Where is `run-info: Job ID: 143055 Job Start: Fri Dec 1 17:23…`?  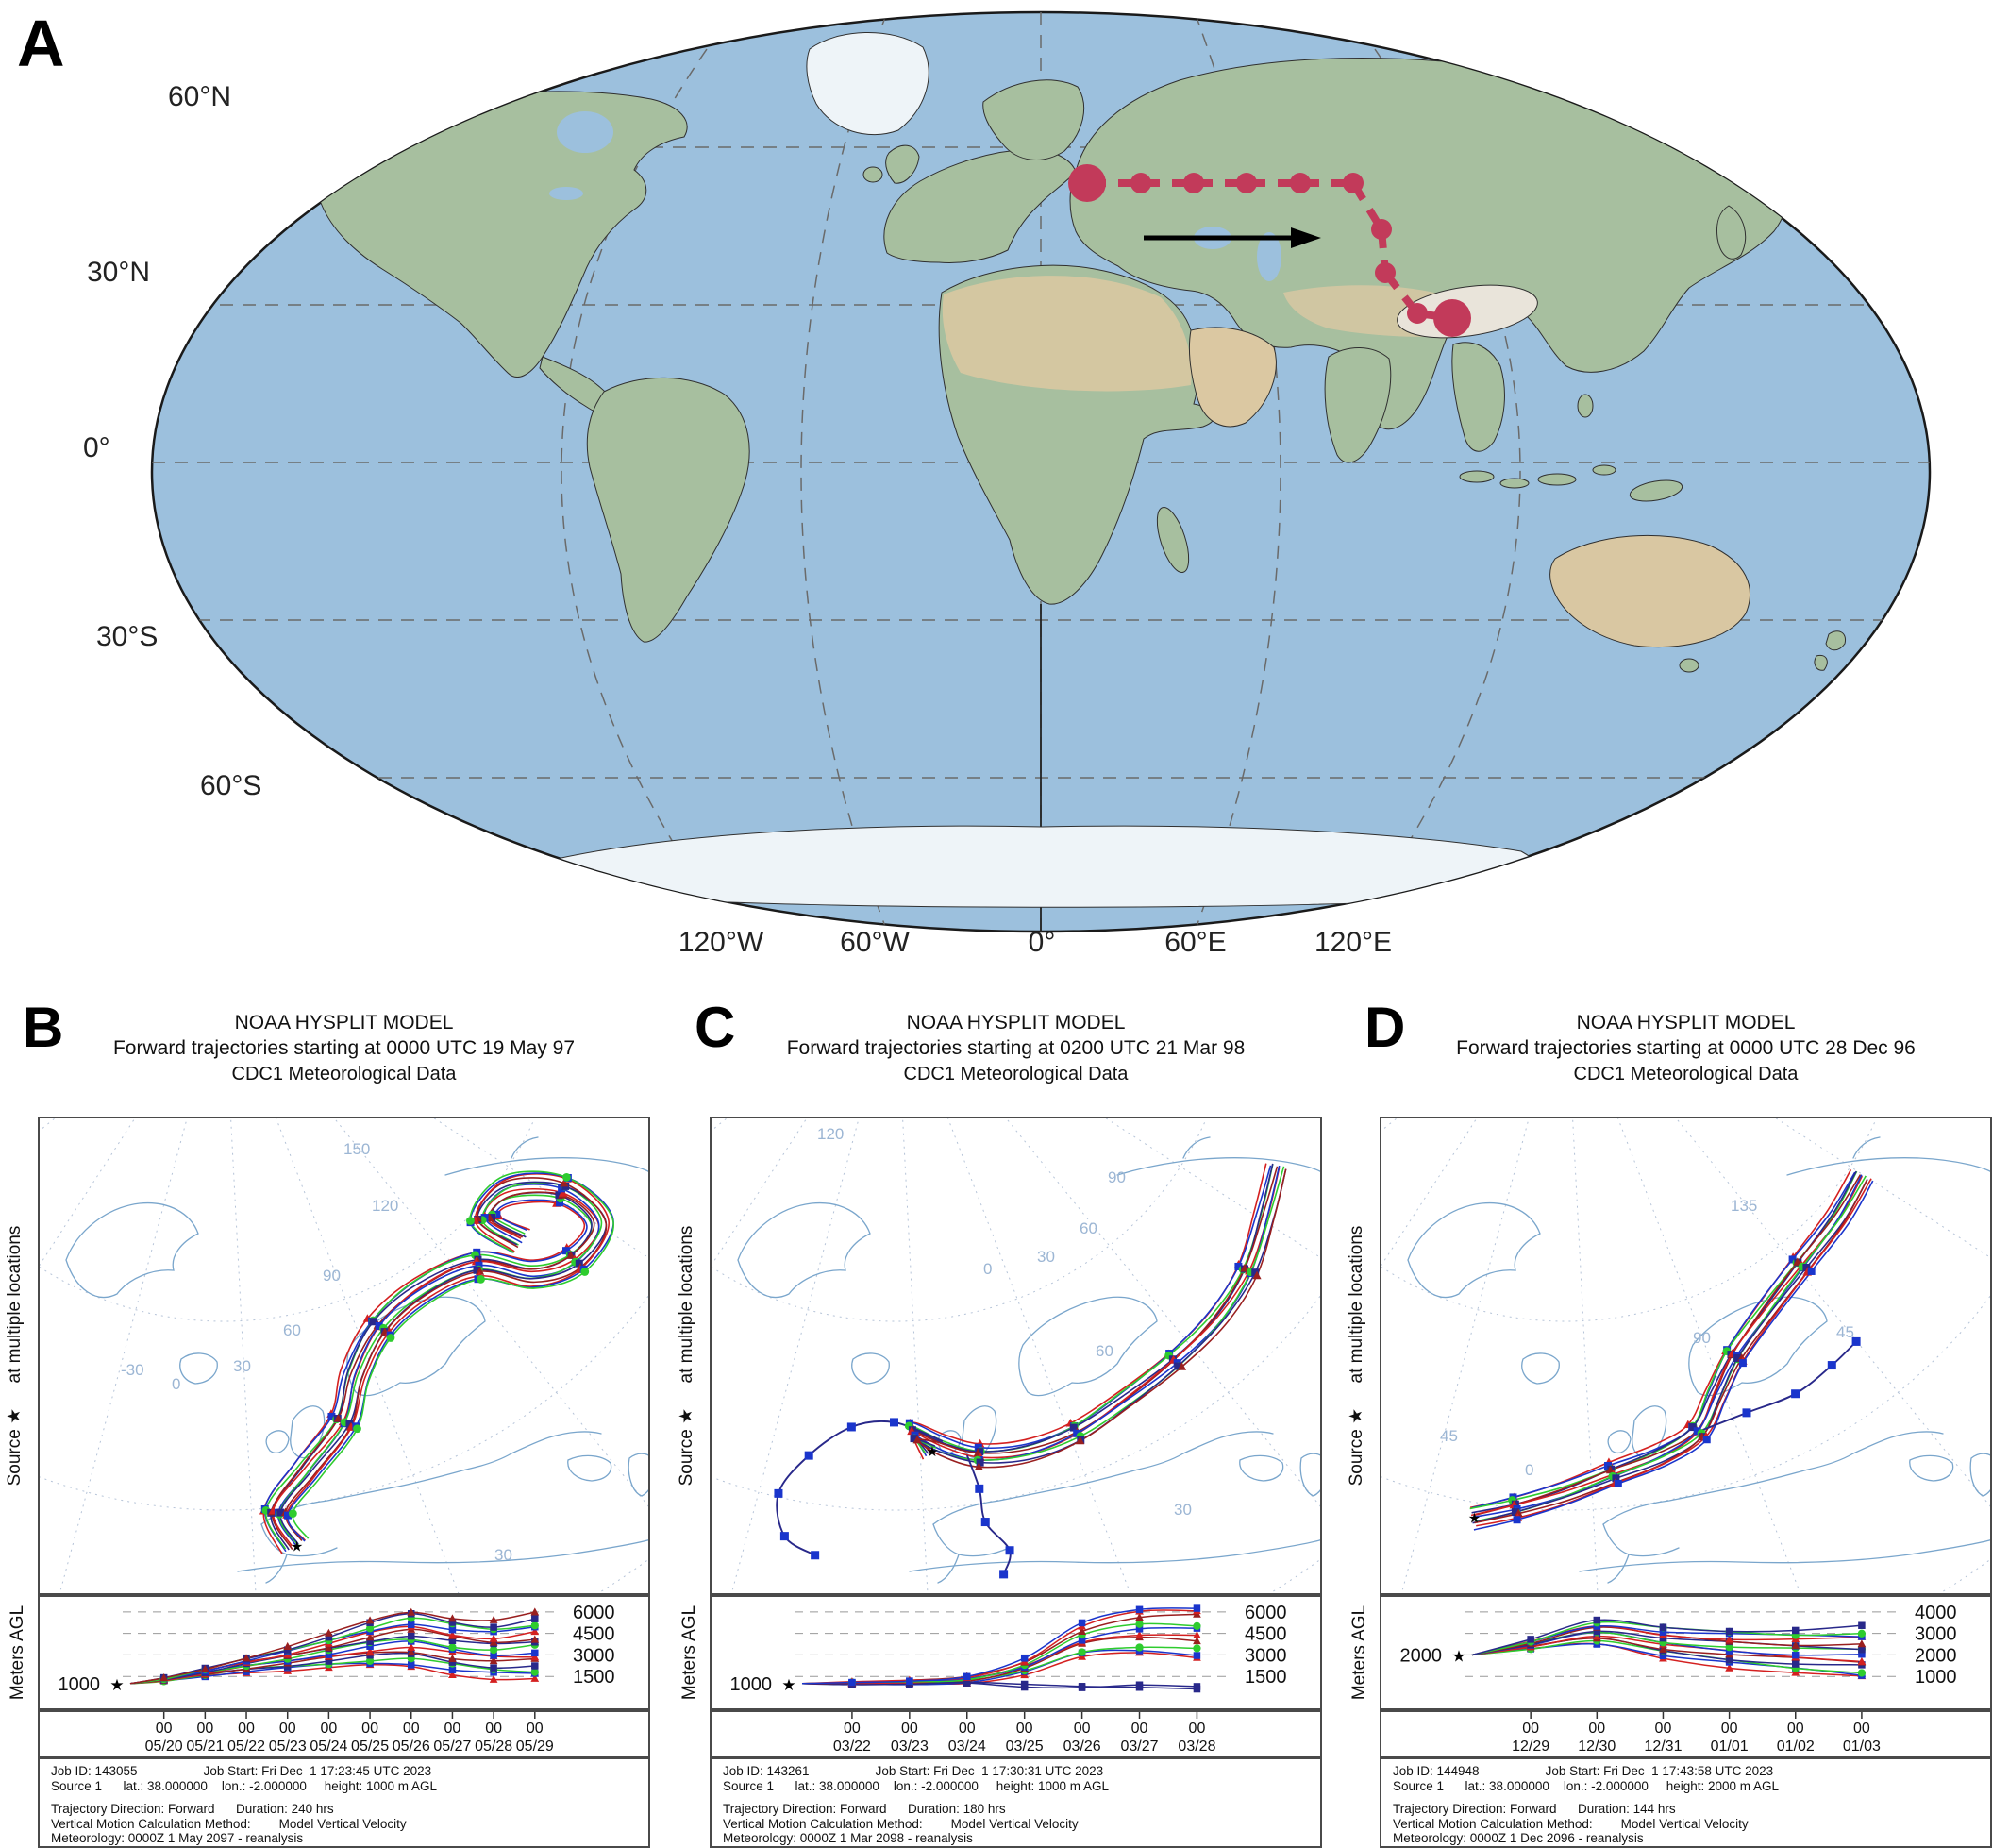 run-info: Job ID: 143055 Job Start: Fri Dec 1 17:23… is located at coordinates (344, 1802).